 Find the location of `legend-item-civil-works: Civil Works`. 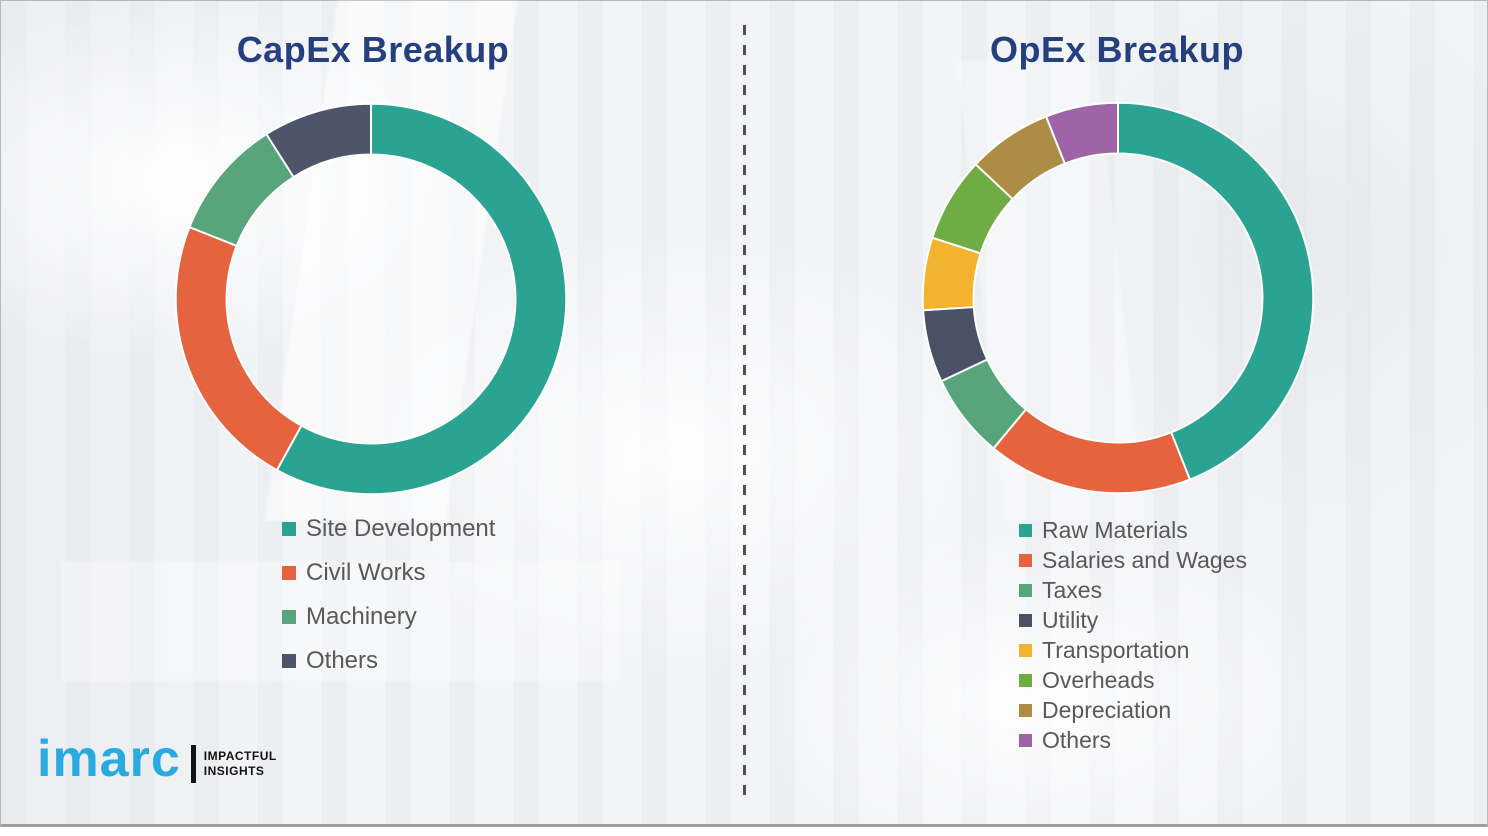

legend-item-civil-works: Civil Works is located at coordinates (388, 573).